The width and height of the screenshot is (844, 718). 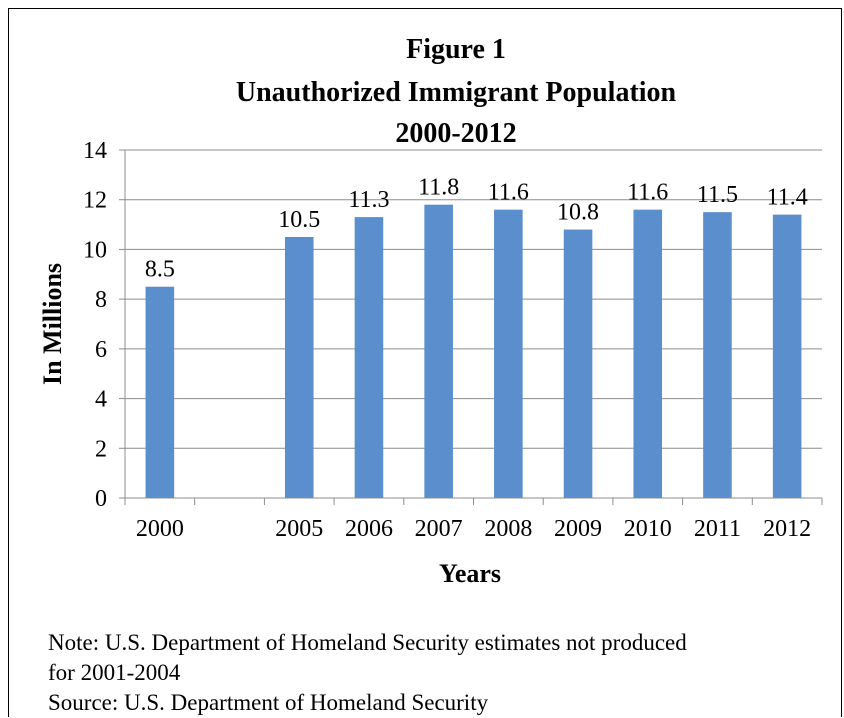 What do you see at coordinates (439, 529) in the screenshot?
I see `x-tick-label: 2007` at bounding box center [439, 529].